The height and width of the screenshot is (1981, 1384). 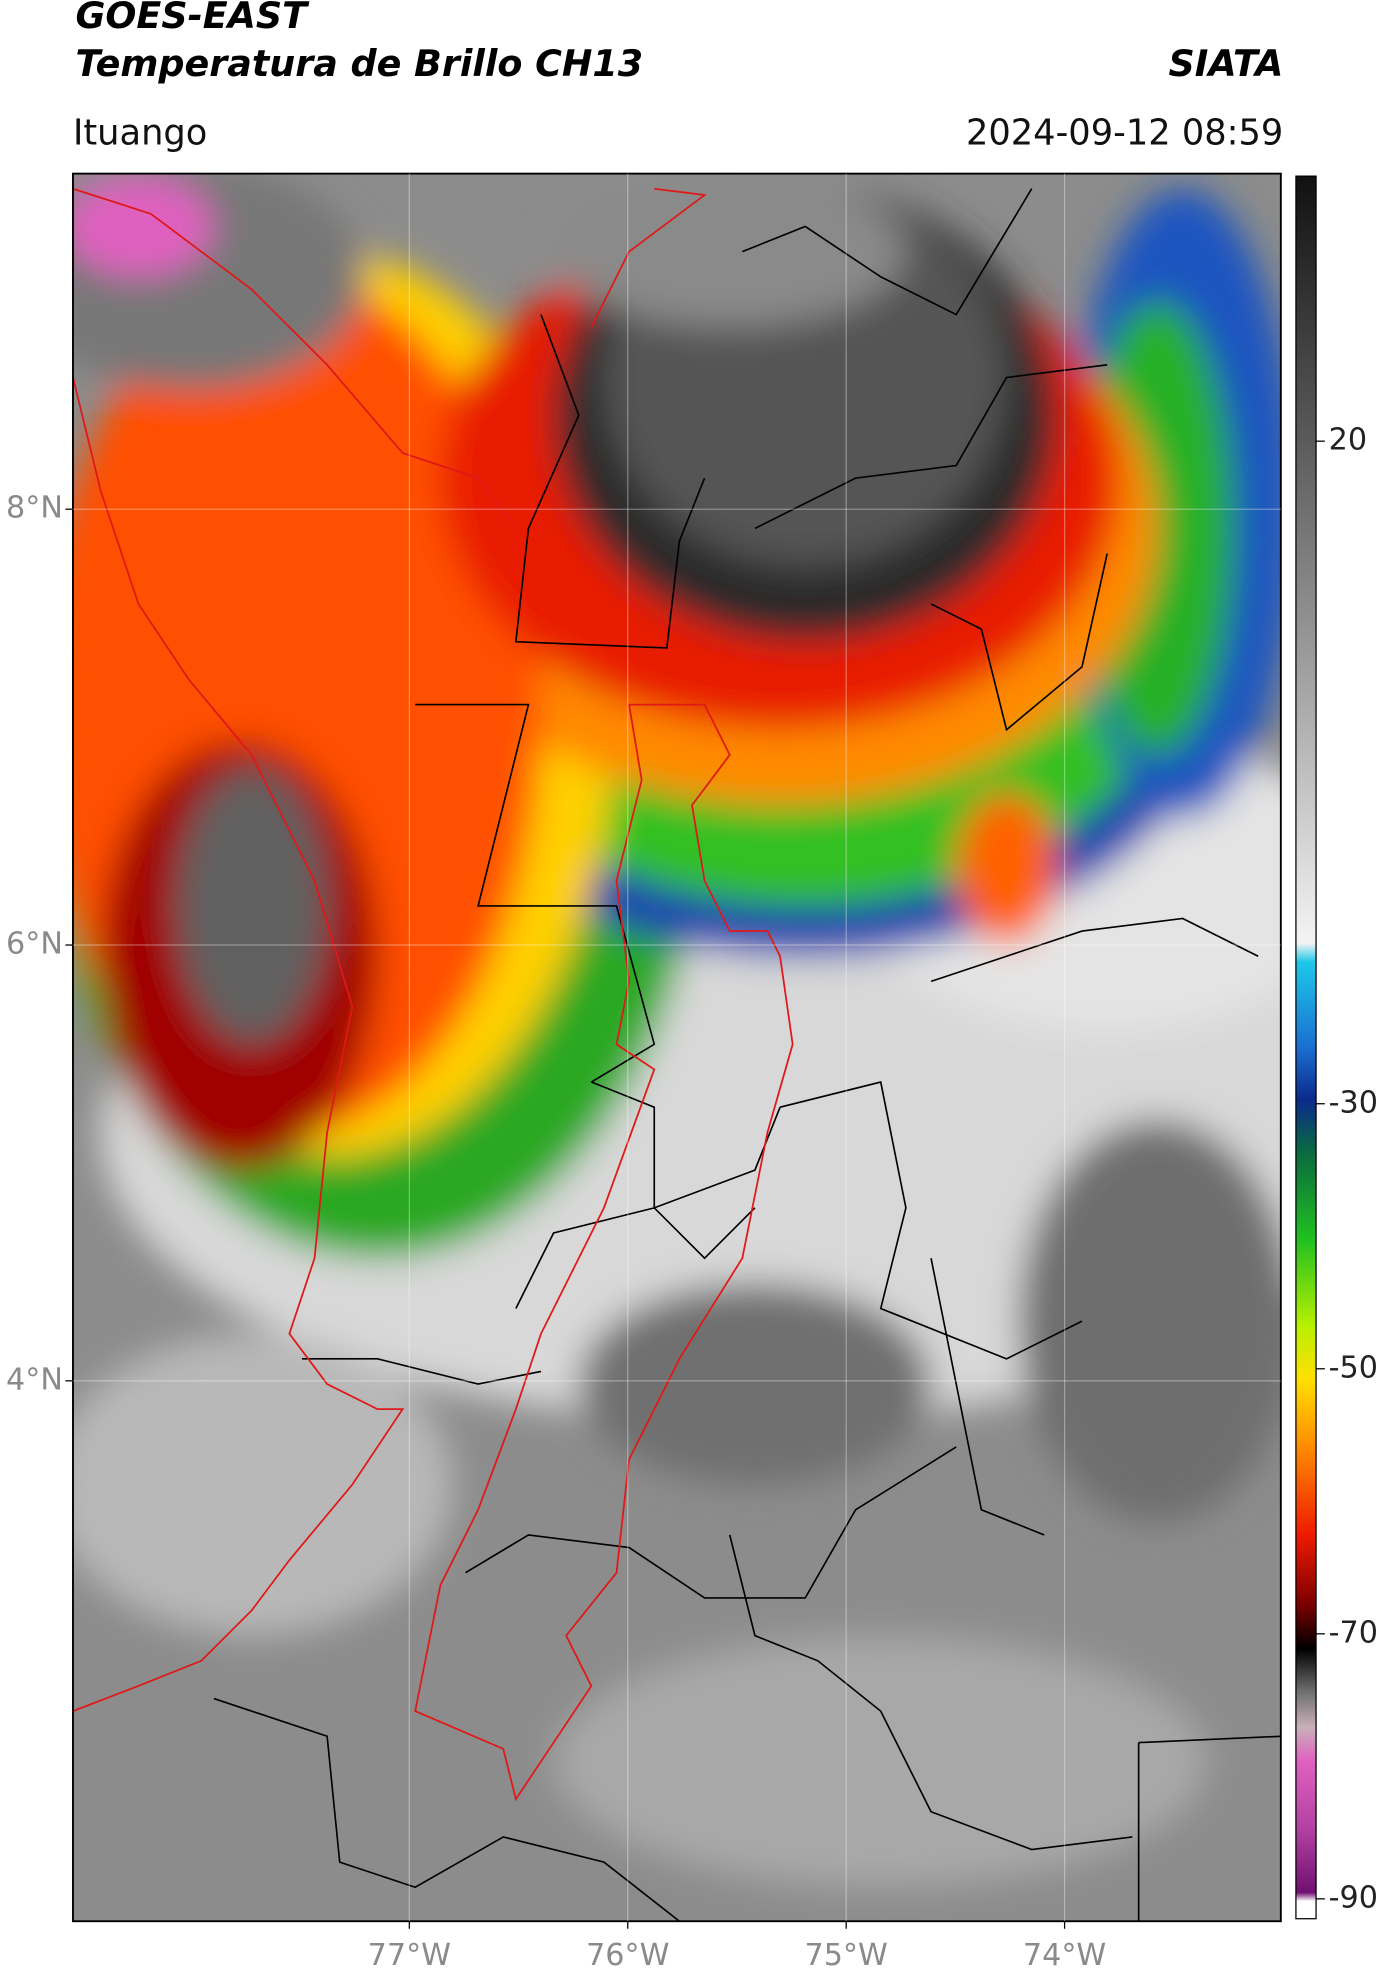 What do you see at coordinates (1353, 1102) in the screenshot?
I see `colorbar-tick-label: -30` at bounding box center [1353, 1102].